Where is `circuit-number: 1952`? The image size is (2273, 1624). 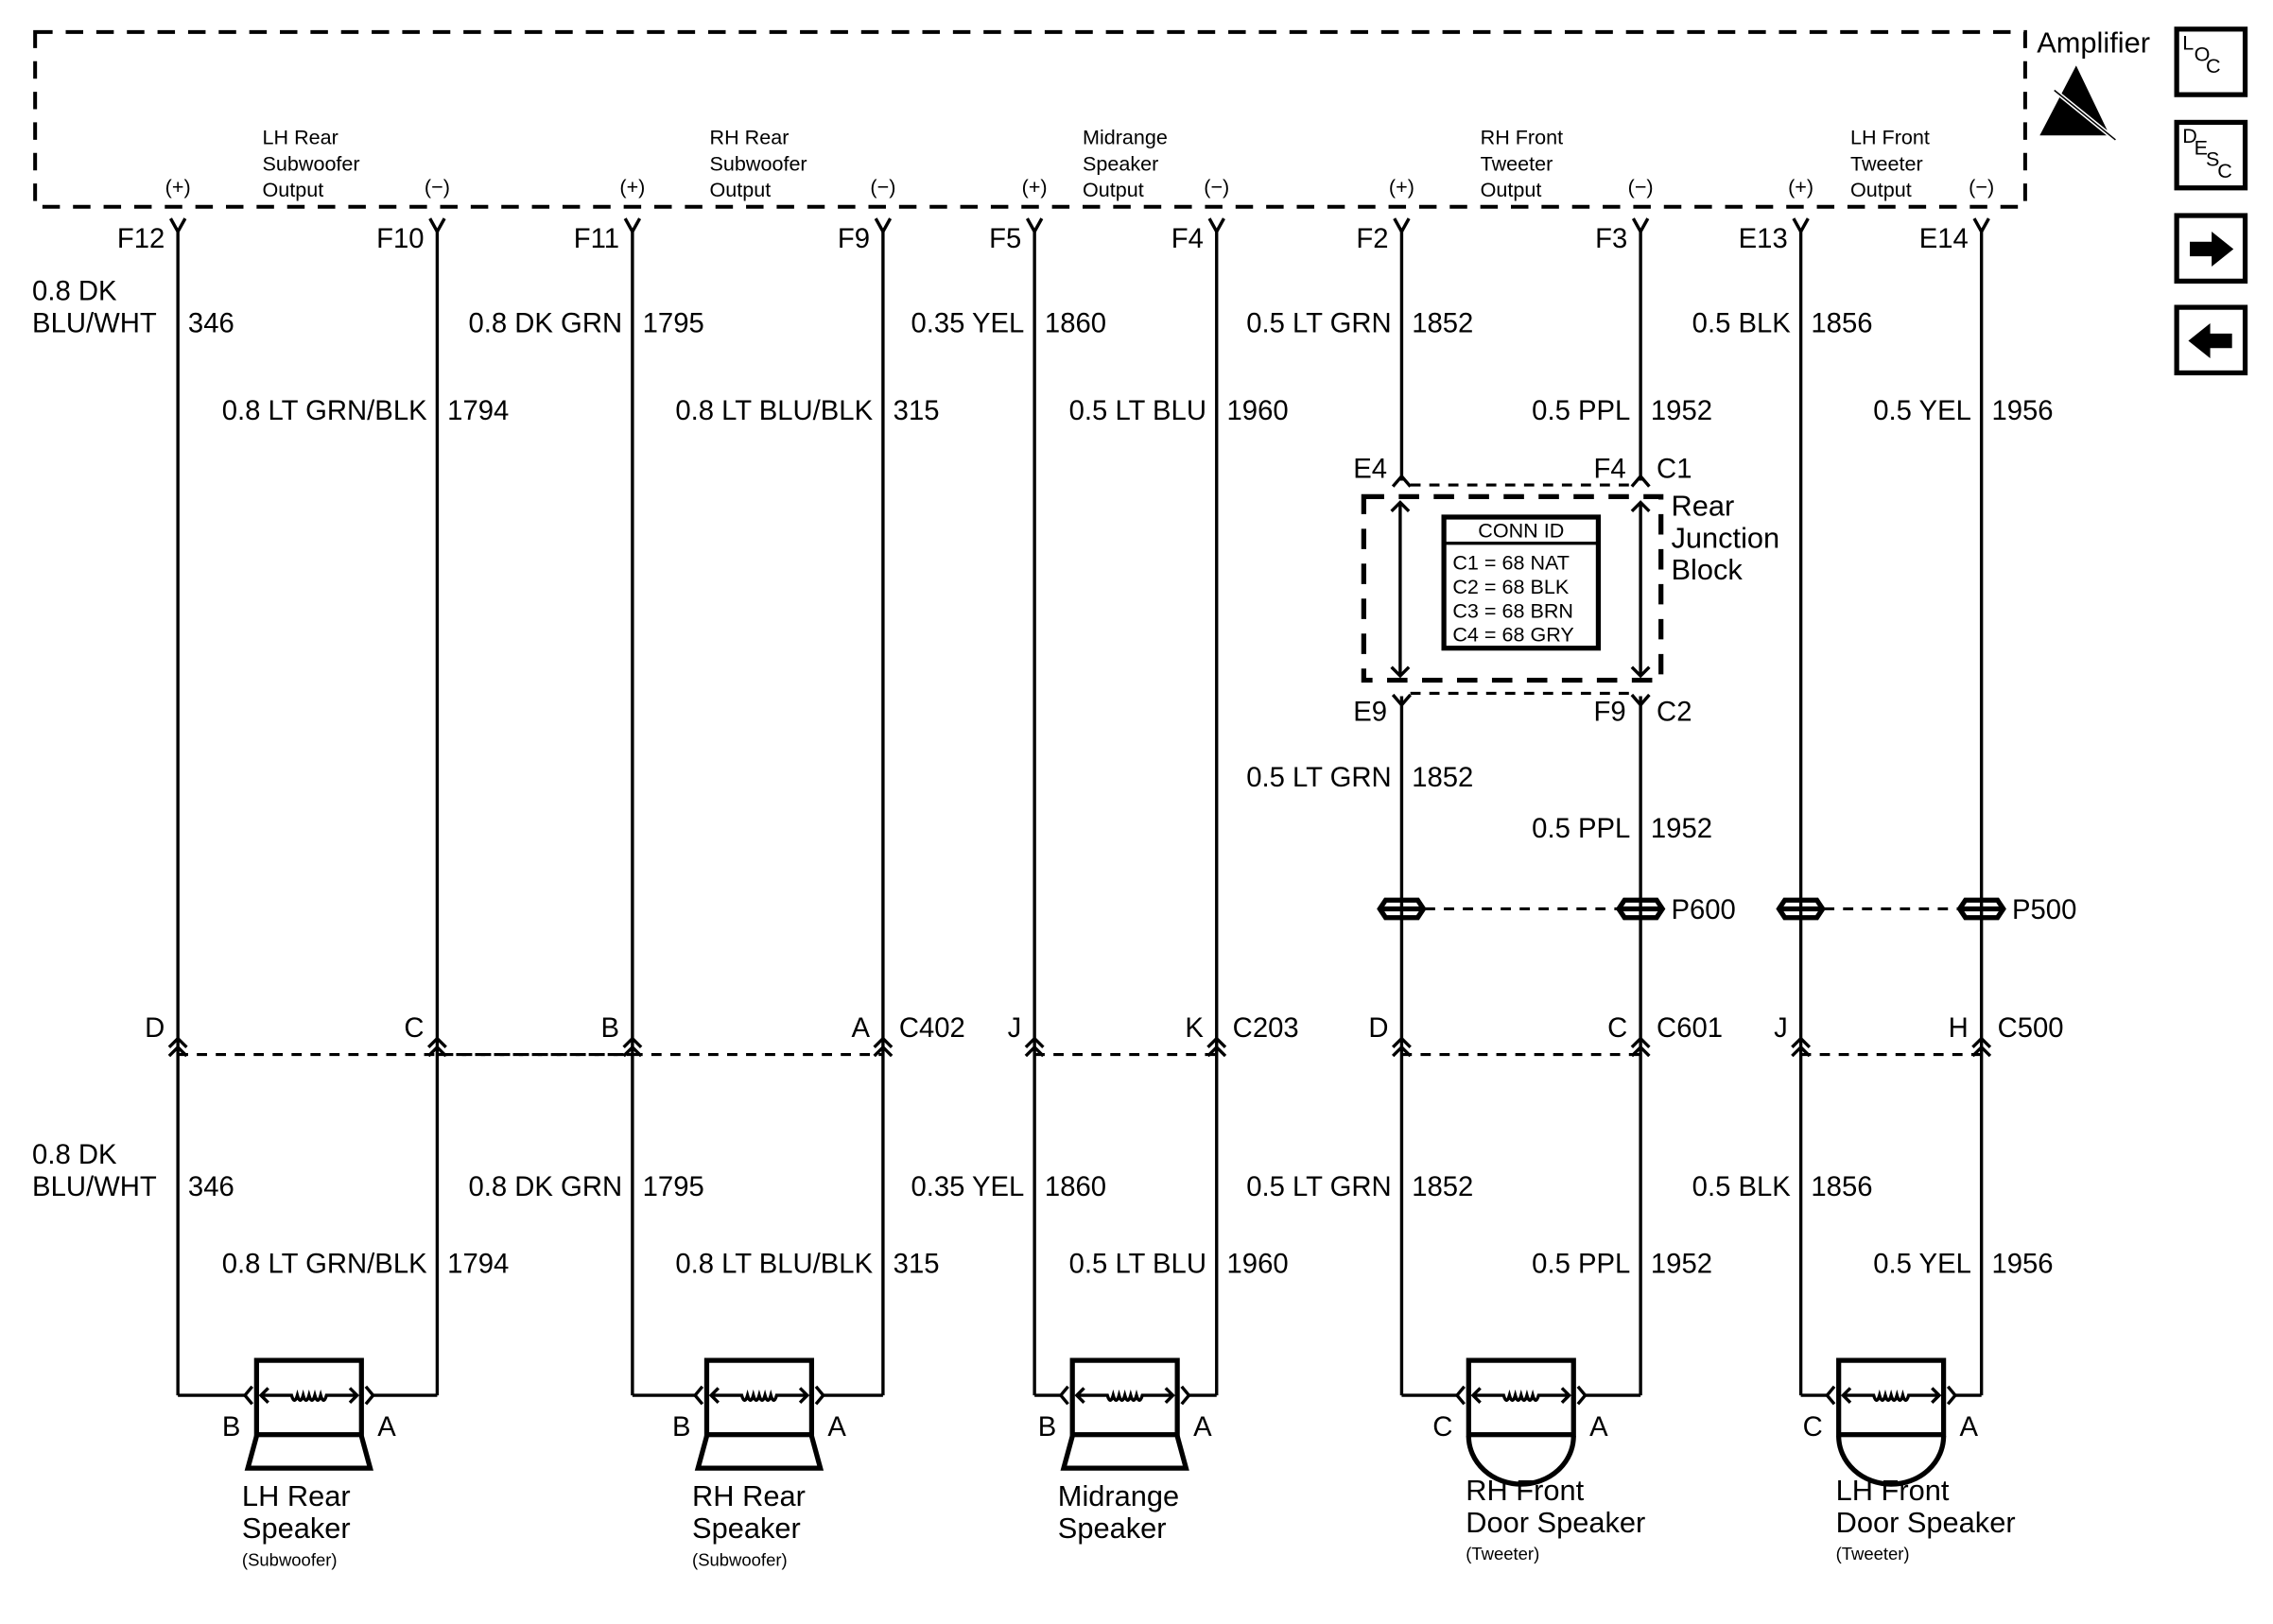 circuit-number: 1952 is located at coordinates (1681, 411).